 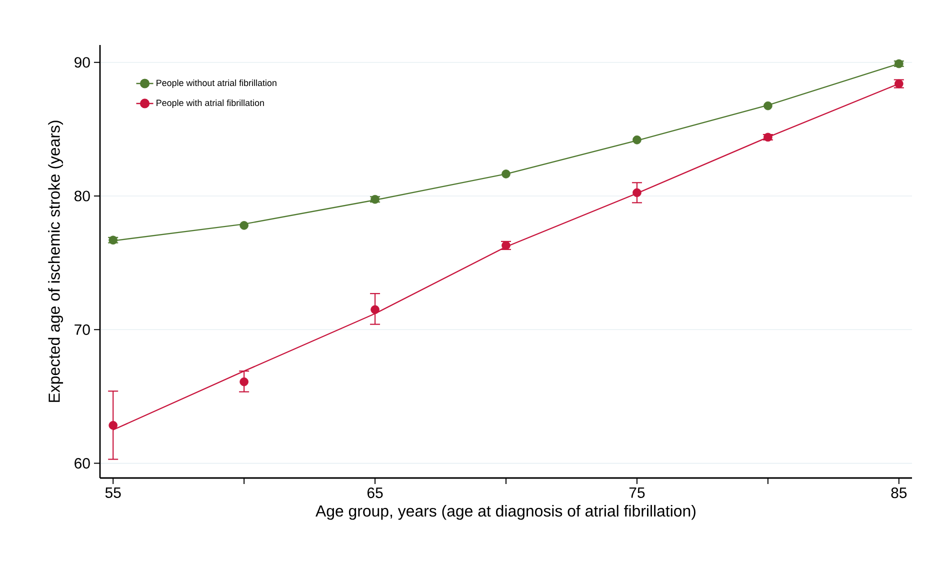 What do you see at coordinates (82, 463) in the screenshot?
I see `y-tick-label: 60` at bounding box center [82, 463].